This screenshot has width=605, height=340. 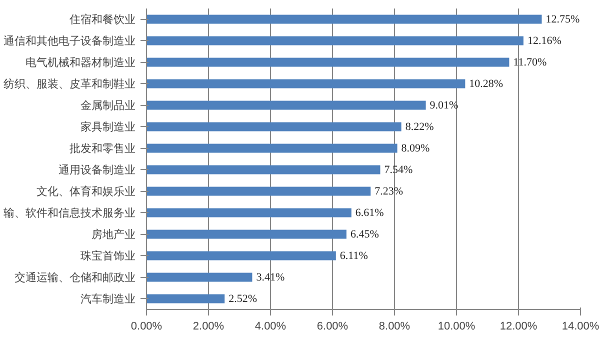 I want to click on y-tick-label: 批发和零售业, so click(x=103, y=148).